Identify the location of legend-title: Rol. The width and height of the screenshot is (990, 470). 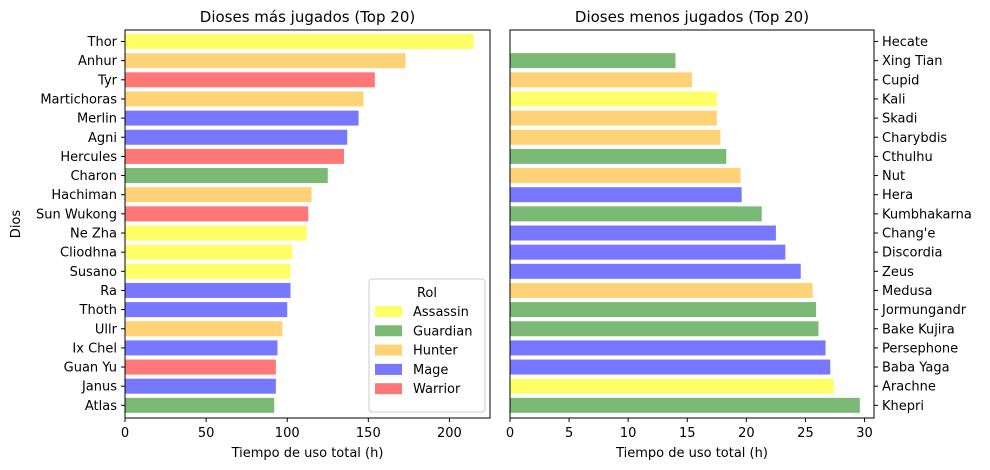
(427, 293).